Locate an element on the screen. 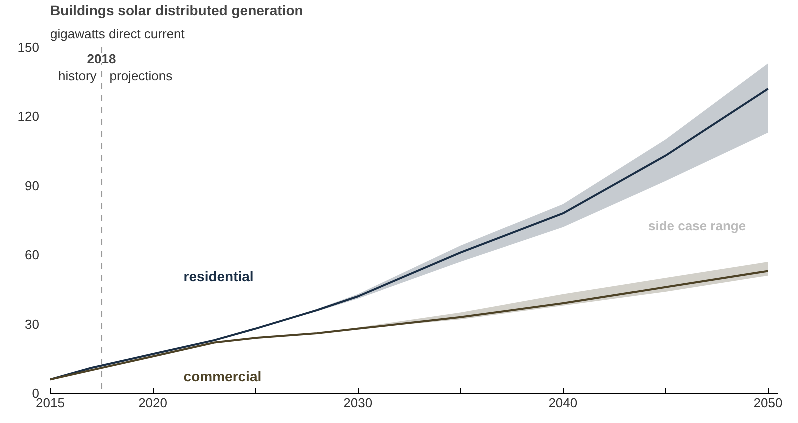  y-tick-label: 60 is located at coordinates (32, 255).